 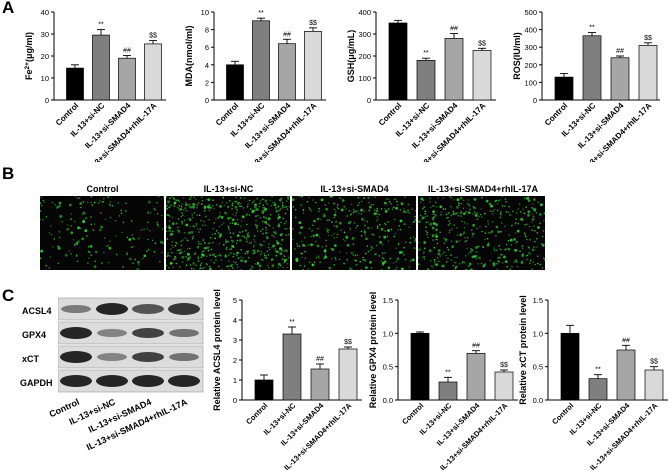 I want to click on x-tick-label: IL-13+si-SMAD4, so click(x=268, y=126).